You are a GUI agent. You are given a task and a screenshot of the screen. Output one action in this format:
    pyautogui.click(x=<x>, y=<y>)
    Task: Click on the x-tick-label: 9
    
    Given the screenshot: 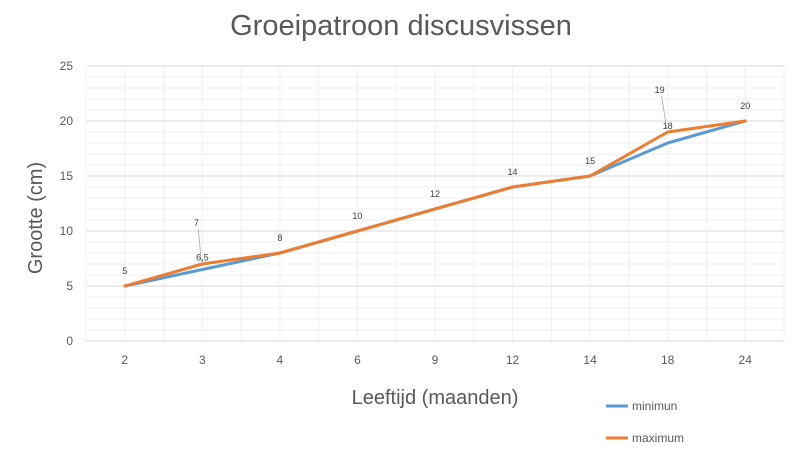 What is the action you would take?
    pyautogui.click(x=435, y=360)
    